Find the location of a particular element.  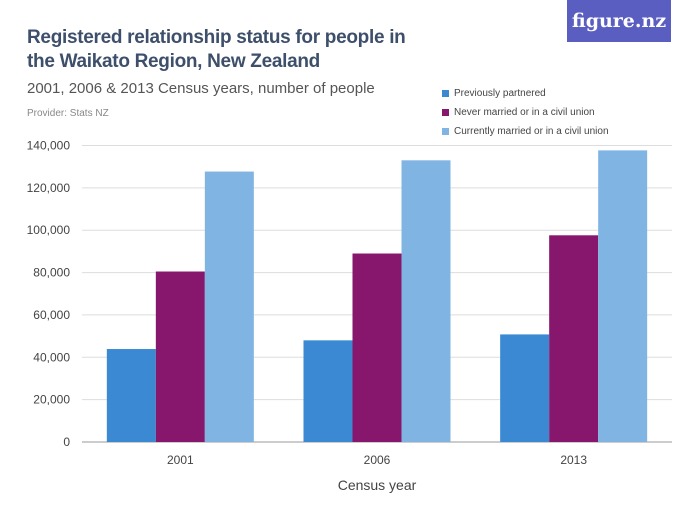

legend-label: Currently married or in a civil union is located at coordinates (531, 131).